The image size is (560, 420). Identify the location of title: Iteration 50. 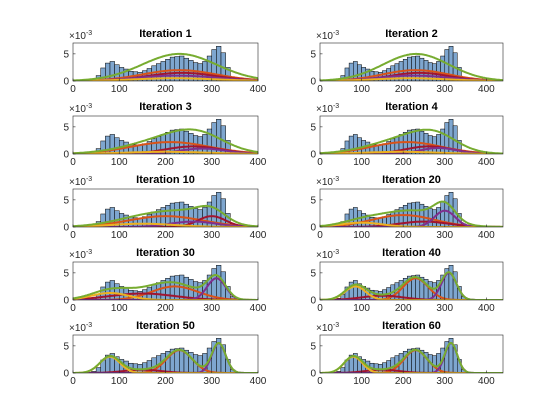
(165, 326).